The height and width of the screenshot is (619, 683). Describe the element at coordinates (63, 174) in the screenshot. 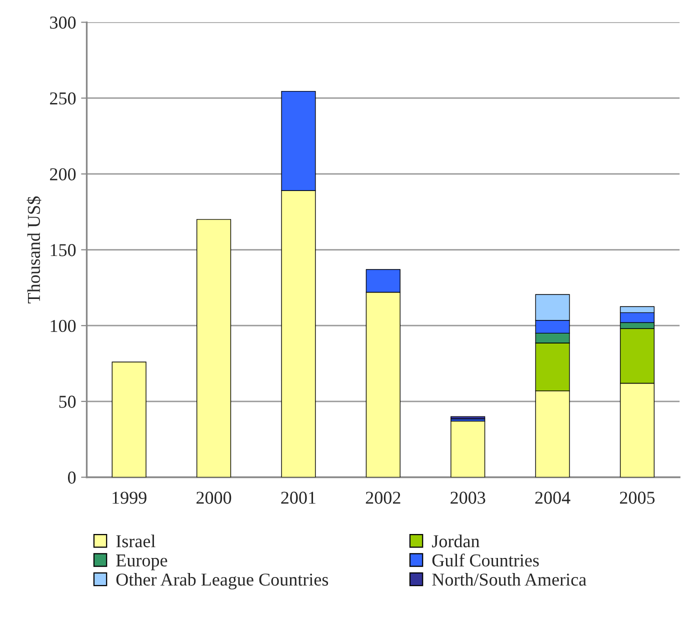

I see `y-tick-label: 200` at that location.